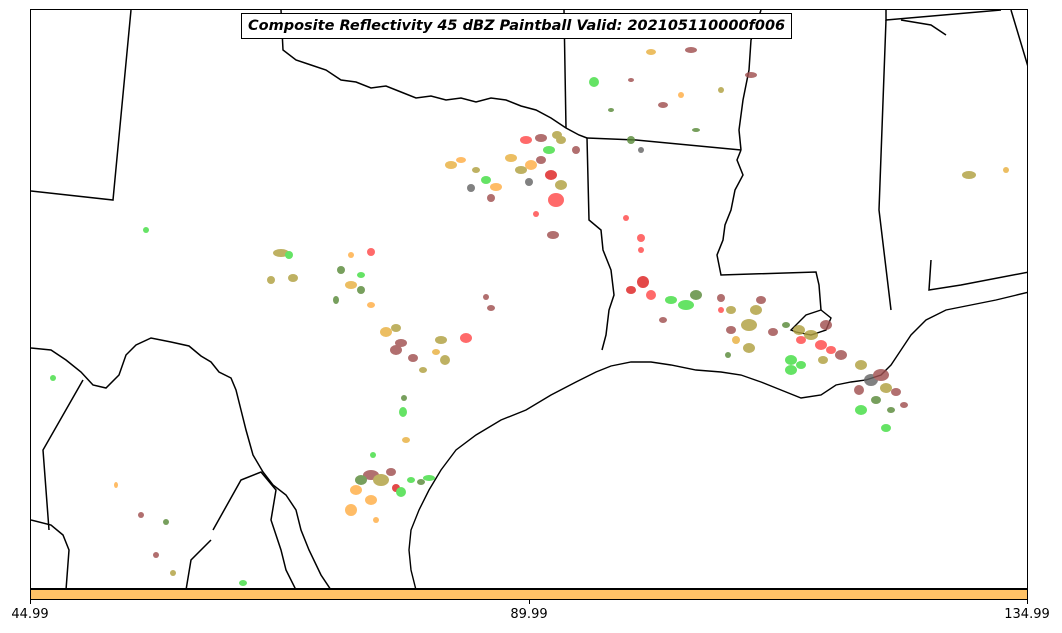  Describe the element at coordinates (181, 462) in the screenshot. I see `rio-grande-border` at that location.